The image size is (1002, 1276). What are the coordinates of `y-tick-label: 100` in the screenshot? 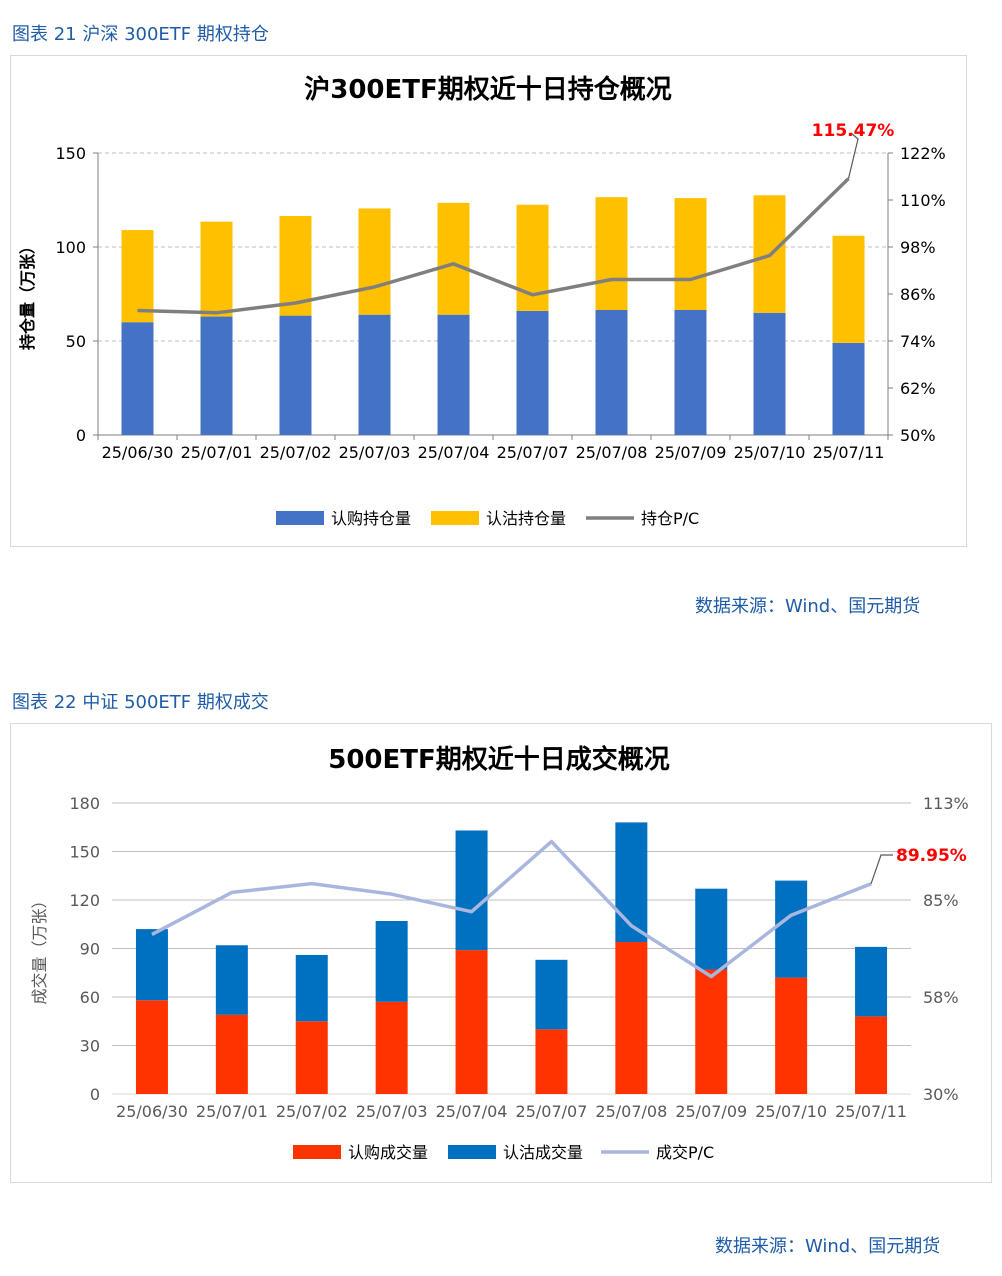 It's located at (70, 247).